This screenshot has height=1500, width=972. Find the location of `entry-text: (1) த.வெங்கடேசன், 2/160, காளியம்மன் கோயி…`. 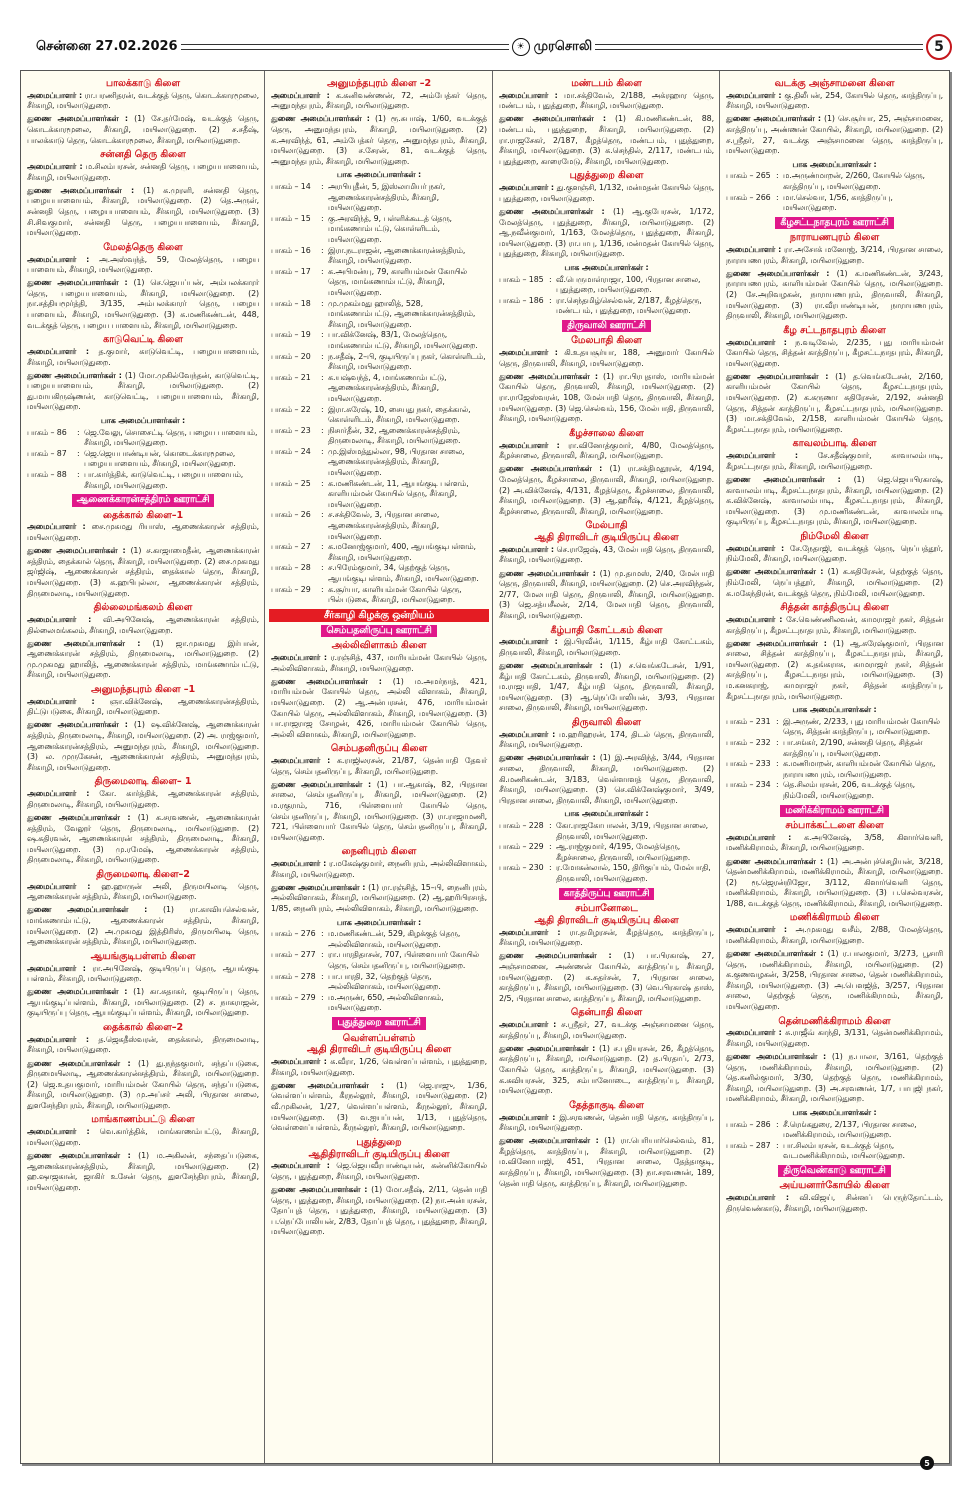

entry-text: (1) த.வெங்கடேசன், 2/160, காளியம்மன் கோயி… is located at coordinates (834, 402).